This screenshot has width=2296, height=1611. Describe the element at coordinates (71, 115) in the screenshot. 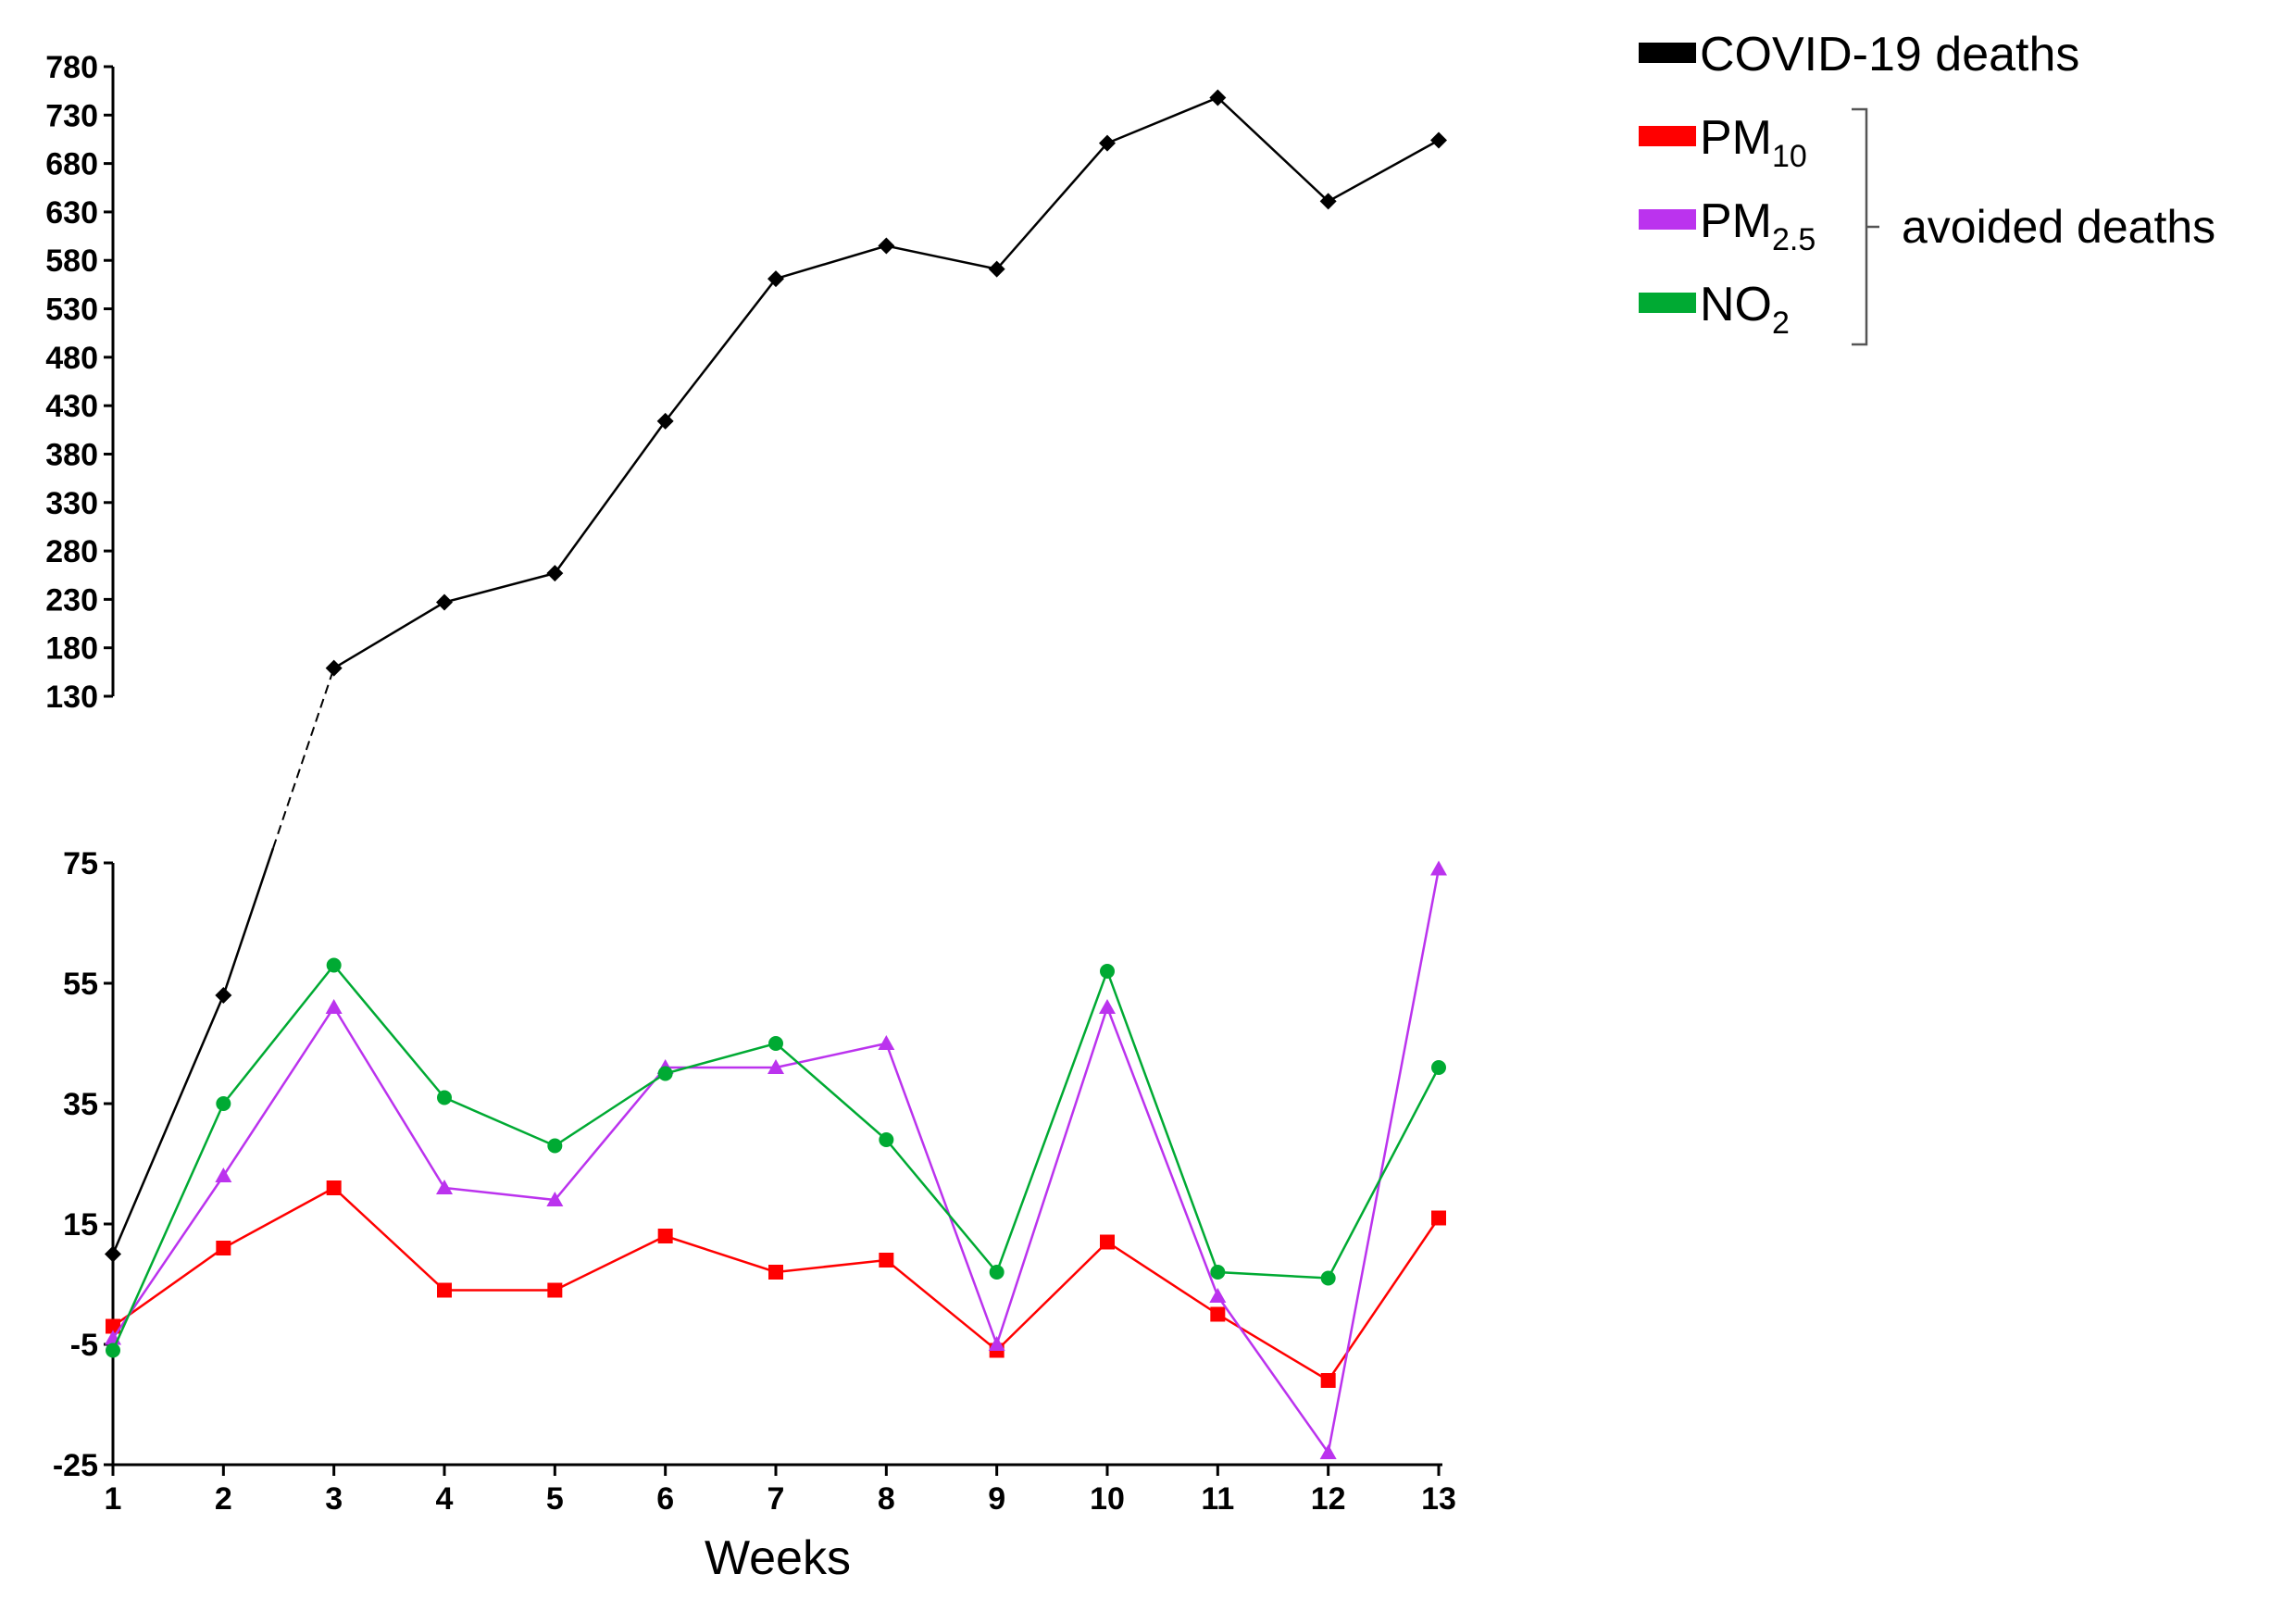

I see `upper-y-tick-label: 730` at that location.